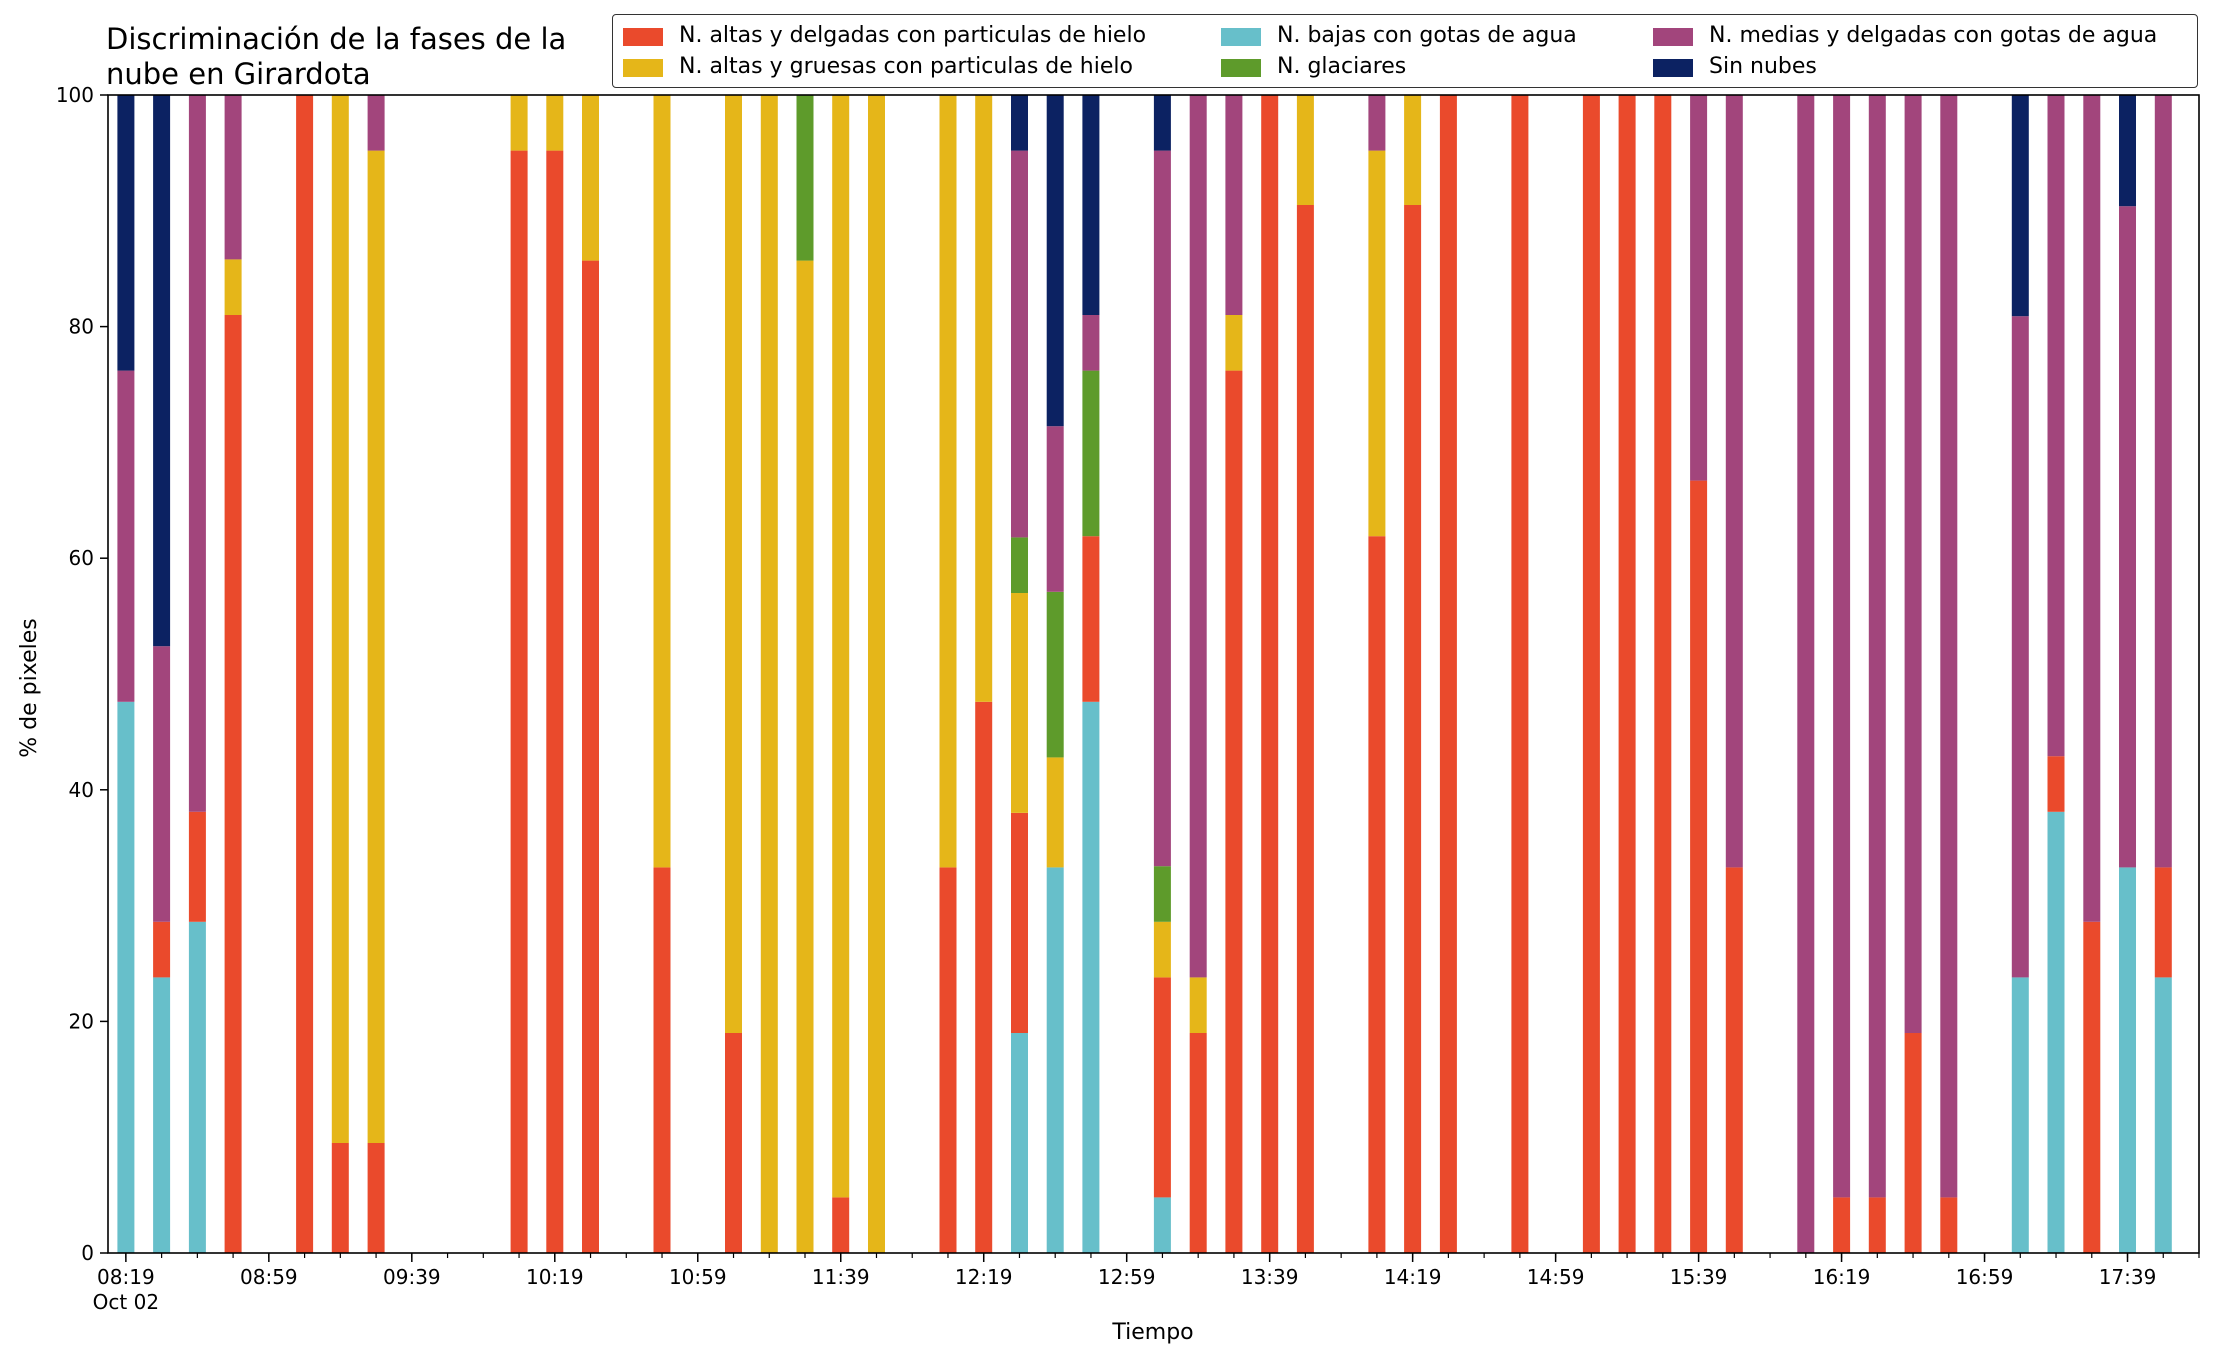  Describe the element at coordinates (1763, 66) in the screenshot. I see `legend-label: Sin nubes` at that location.